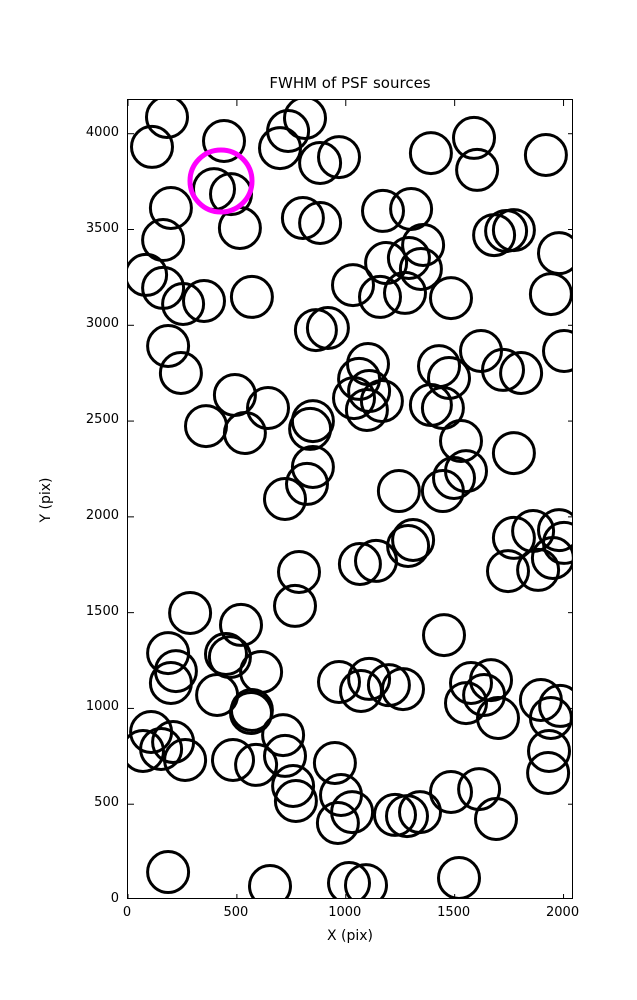 This screenshot has height=1000, width=637. What do you see at coordinates (102, 420) in the screenshot?
I see `y-tick-label: 2500` at bounding box center [102, 420].